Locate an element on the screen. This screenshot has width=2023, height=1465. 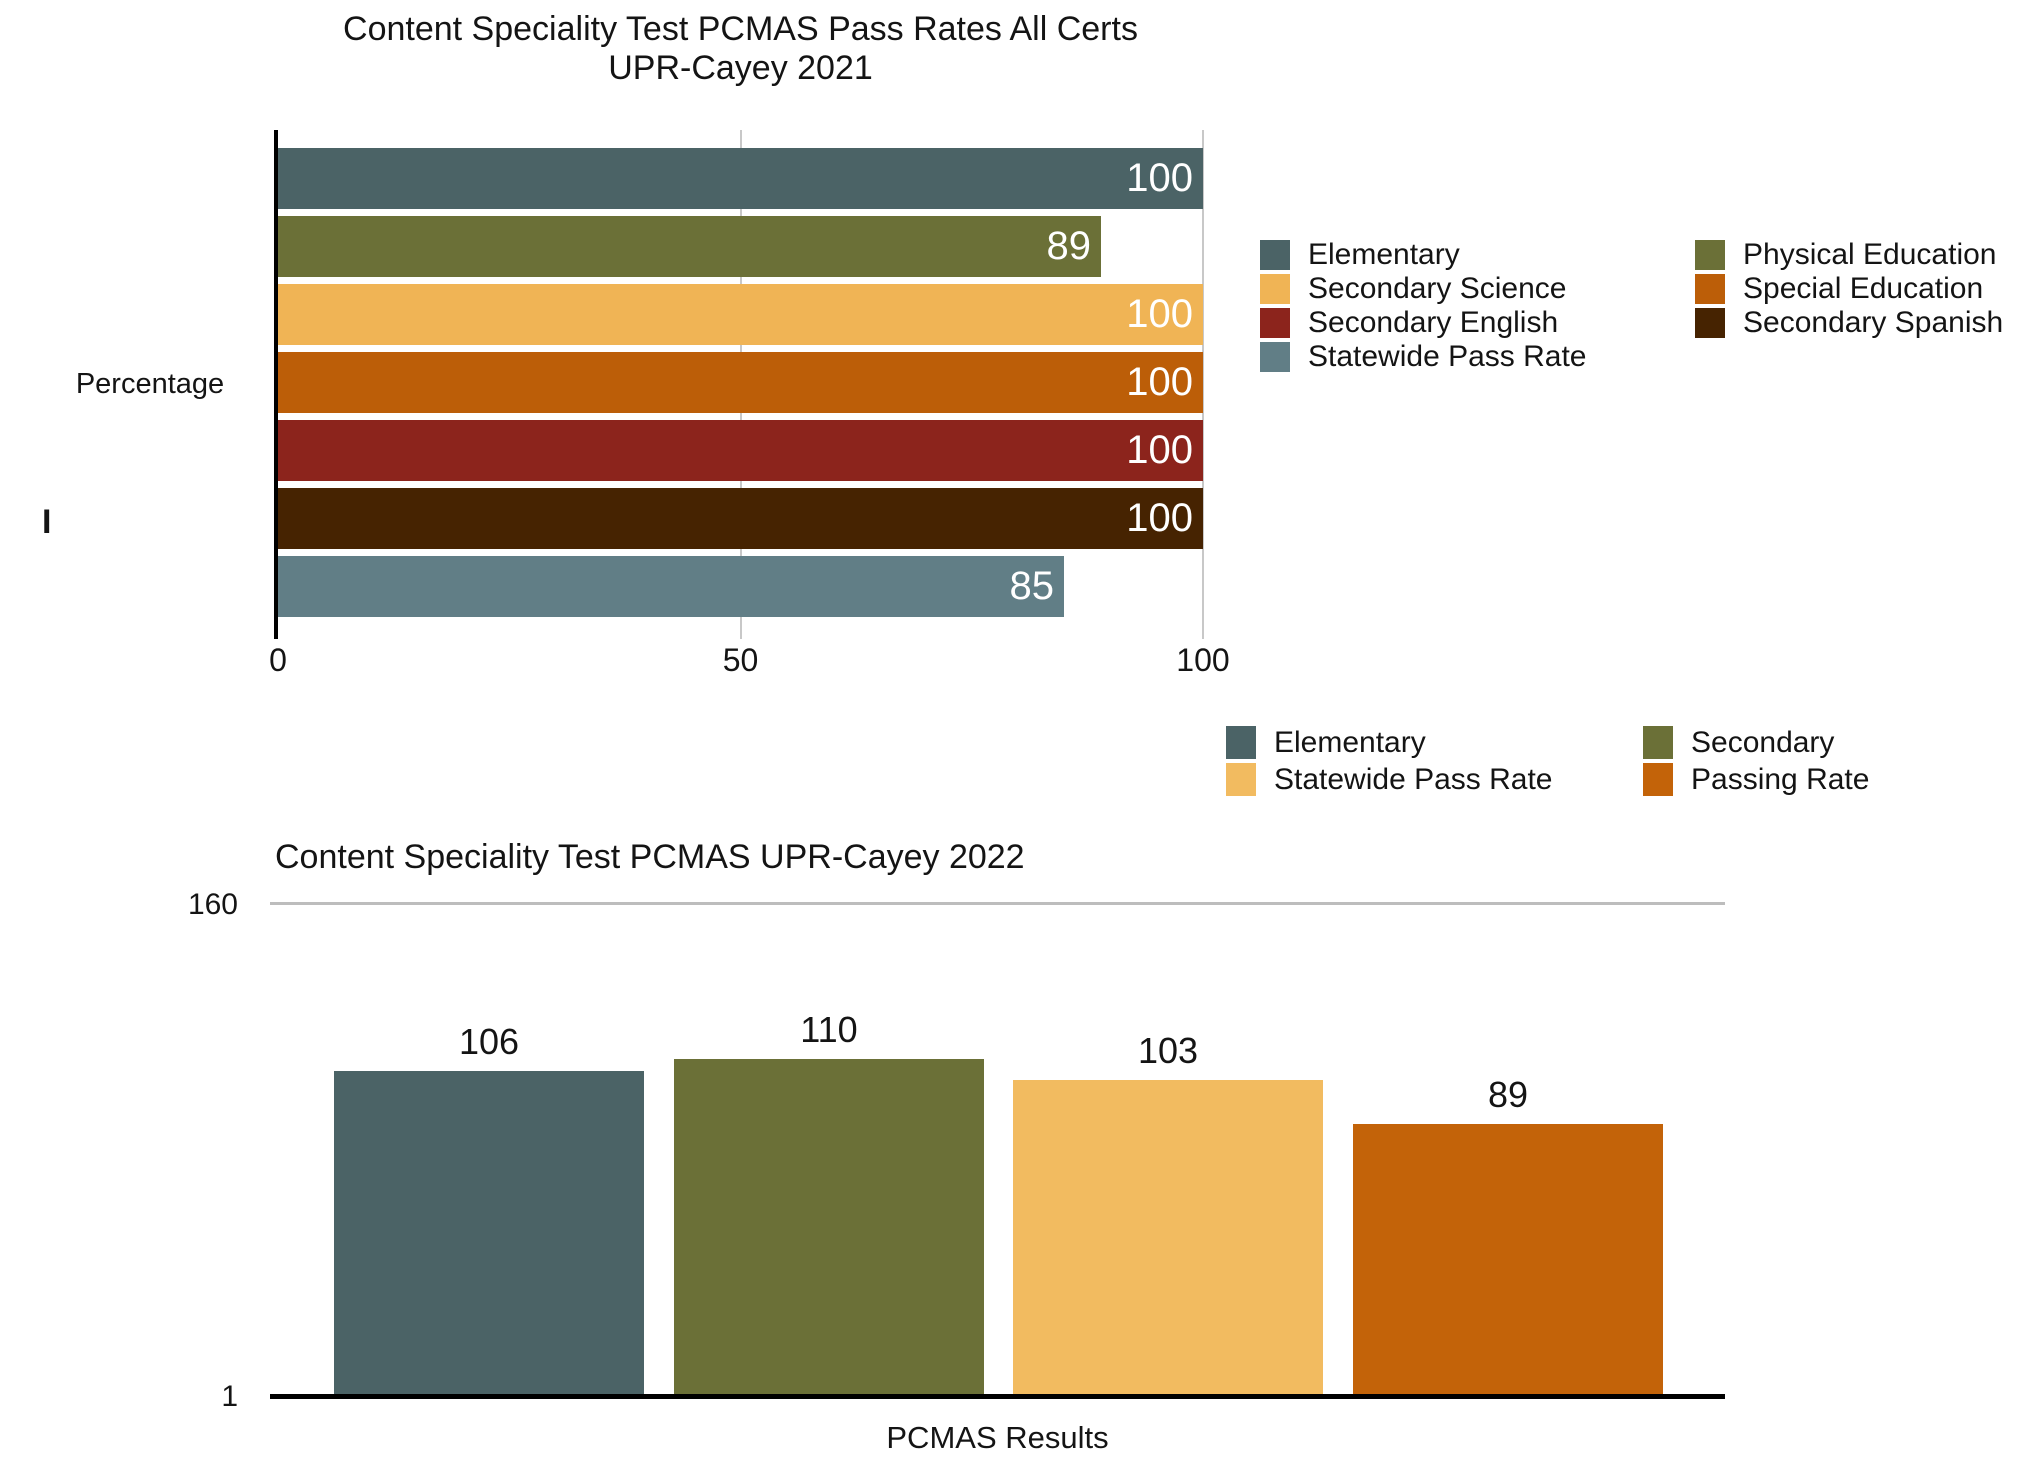
y-axis-line is located at coordinates (276, 384).